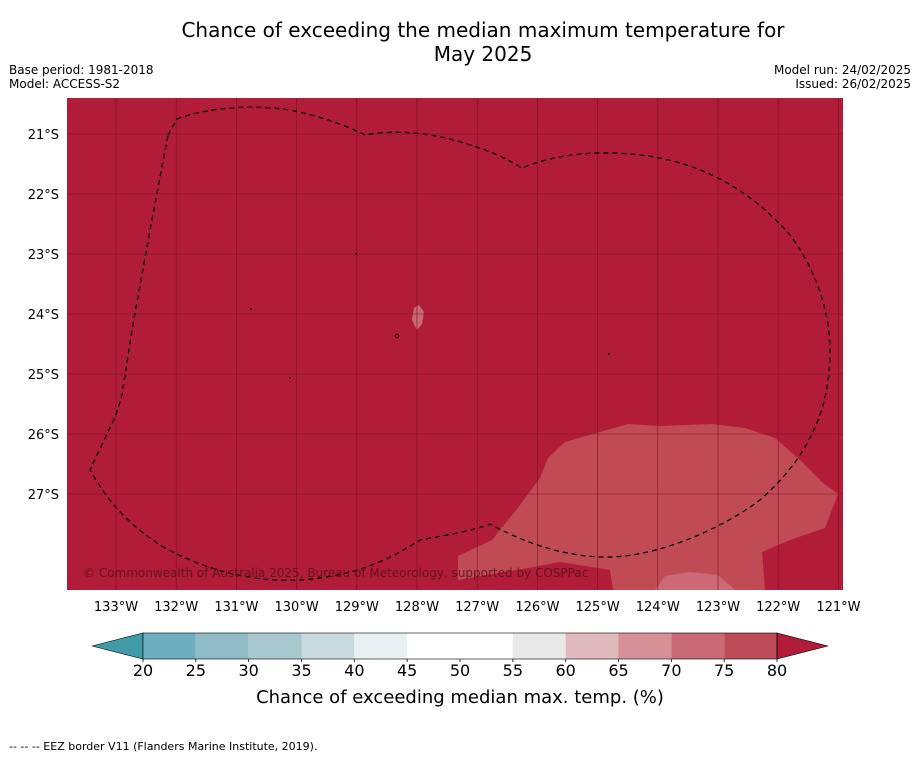 This screenshot has height=758, width=919. What do you see at coordinates (196, 670) in the screenshot?
I see `colorbar-tick-label: 25` at bounding box center [196, 670].